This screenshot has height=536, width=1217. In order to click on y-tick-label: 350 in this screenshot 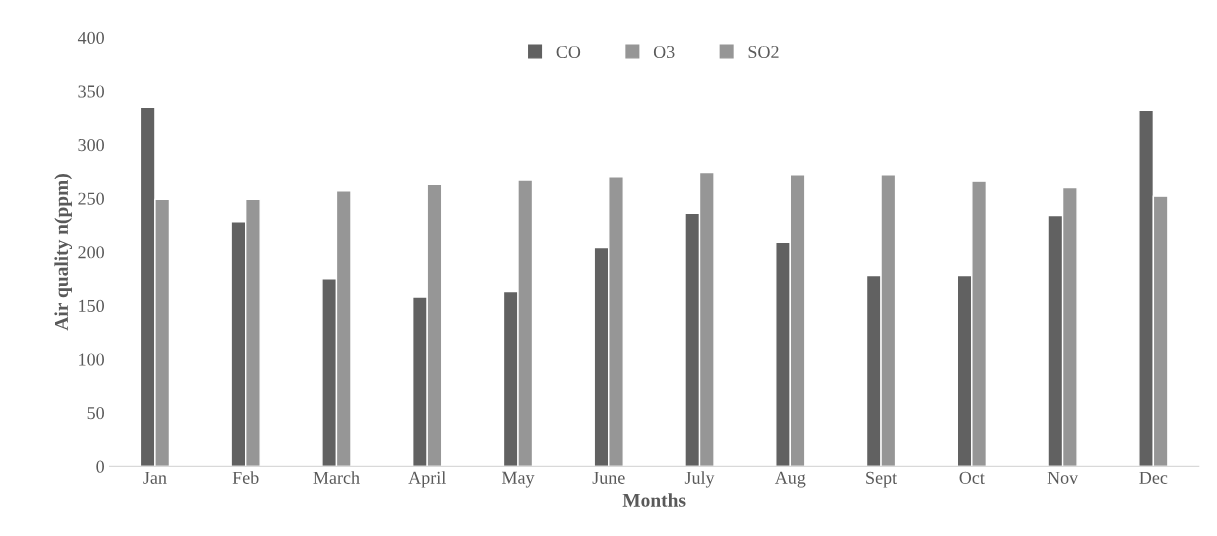, I will do `click(91, 91)`.